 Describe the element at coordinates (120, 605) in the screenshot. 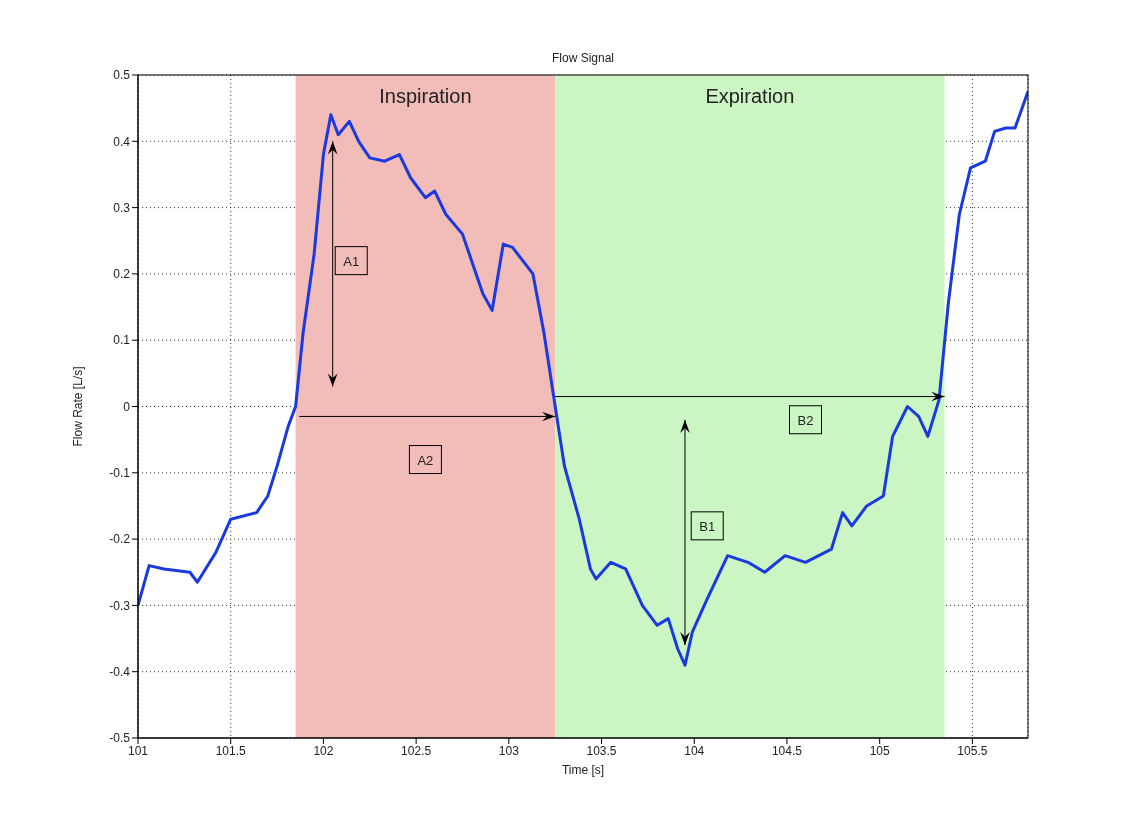

I see `y-tick-label: -0.3` at that location.